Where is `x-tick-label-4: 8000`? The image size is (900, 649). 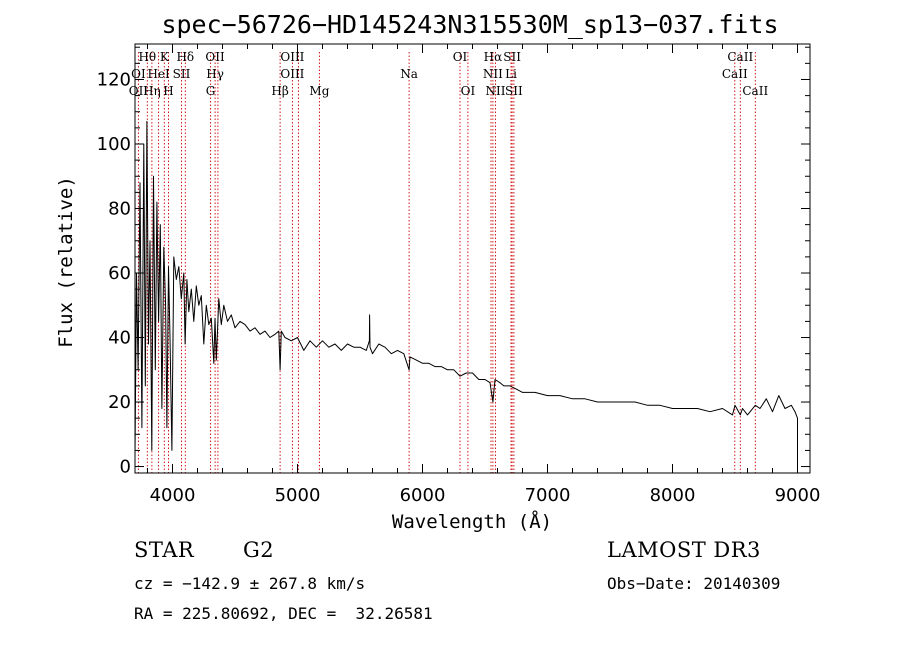
x-tick-label-4: 8000 is located at coordinates (673, 495).